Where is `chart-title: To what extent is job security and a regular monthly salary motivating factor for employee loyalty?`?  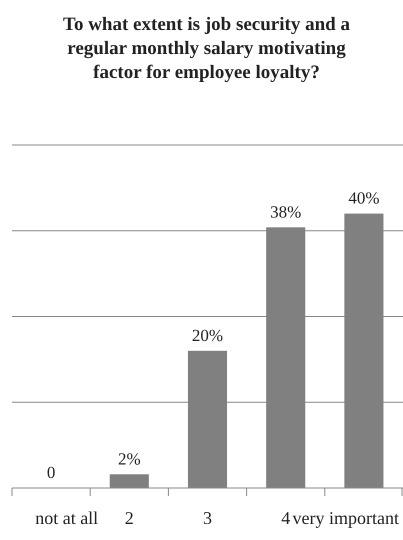
chart-title: To what extent is job security and a regular monthly salary motivating factor for employee loyalty? is located at coordinates (206, 48).